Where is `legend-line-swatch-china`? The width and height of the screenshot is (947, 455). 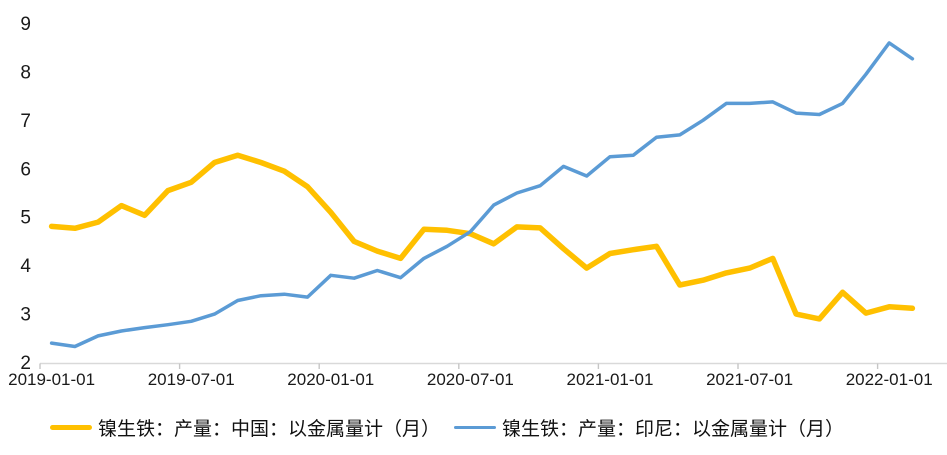 legend-line-swatch-china is located at coordinates (71, 427).